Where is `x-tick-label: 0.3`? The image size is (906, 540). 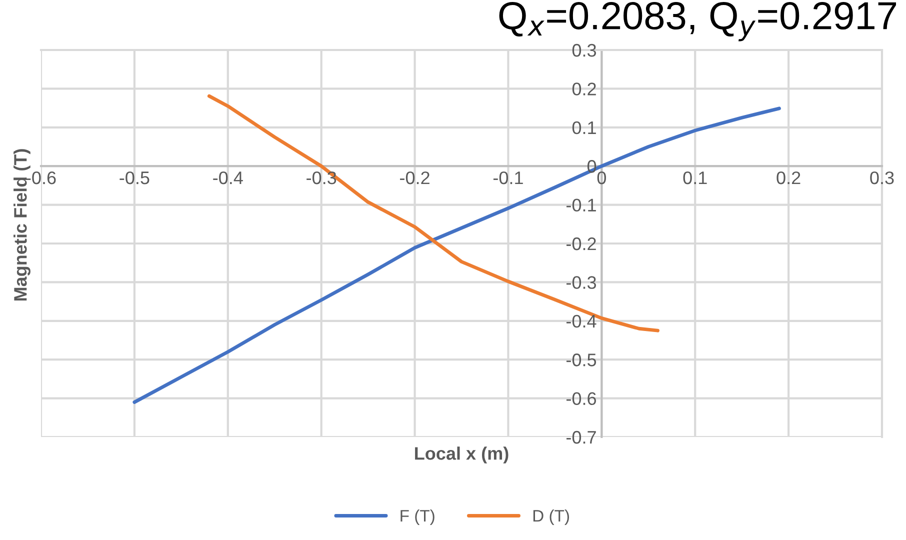
x-tick-label: 0.3 is located at coordinates (882, 177).